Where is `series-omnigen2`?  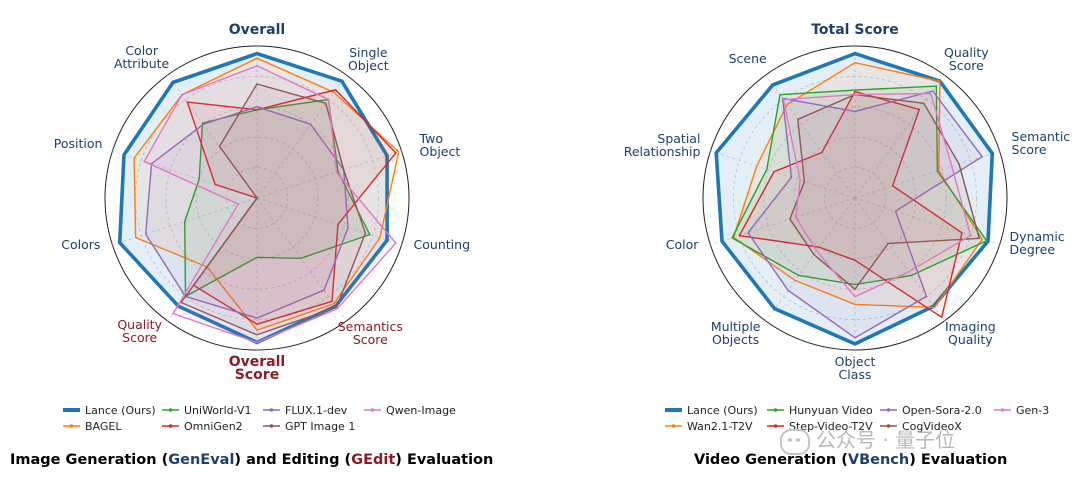 series-omnigen2 is located at coordinates (291, 207).